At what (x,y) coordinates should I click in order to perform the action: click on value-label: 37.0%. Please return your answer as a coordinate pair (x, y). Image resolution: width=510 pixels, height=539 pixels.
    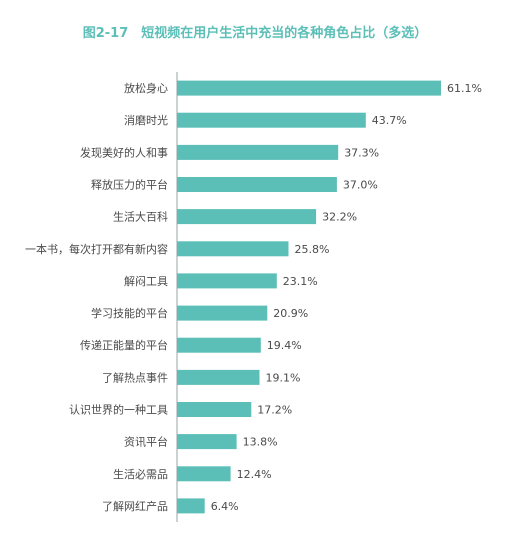
    Looking at the image, I should click on (360, 185).